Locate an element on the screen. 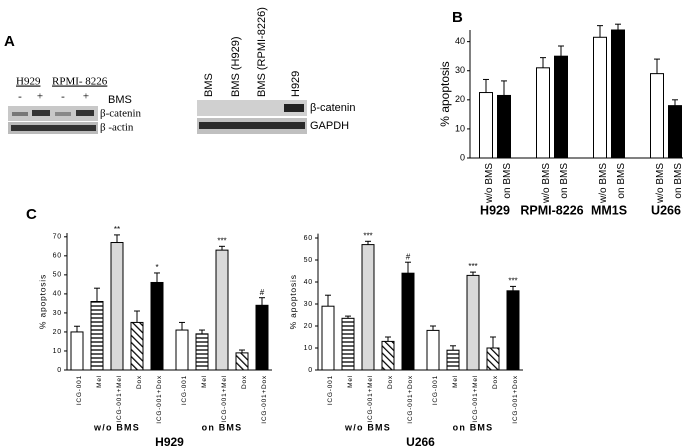 This screenshot has width=683, height=448. category-label: H929 is located at coordinates (495, 210).